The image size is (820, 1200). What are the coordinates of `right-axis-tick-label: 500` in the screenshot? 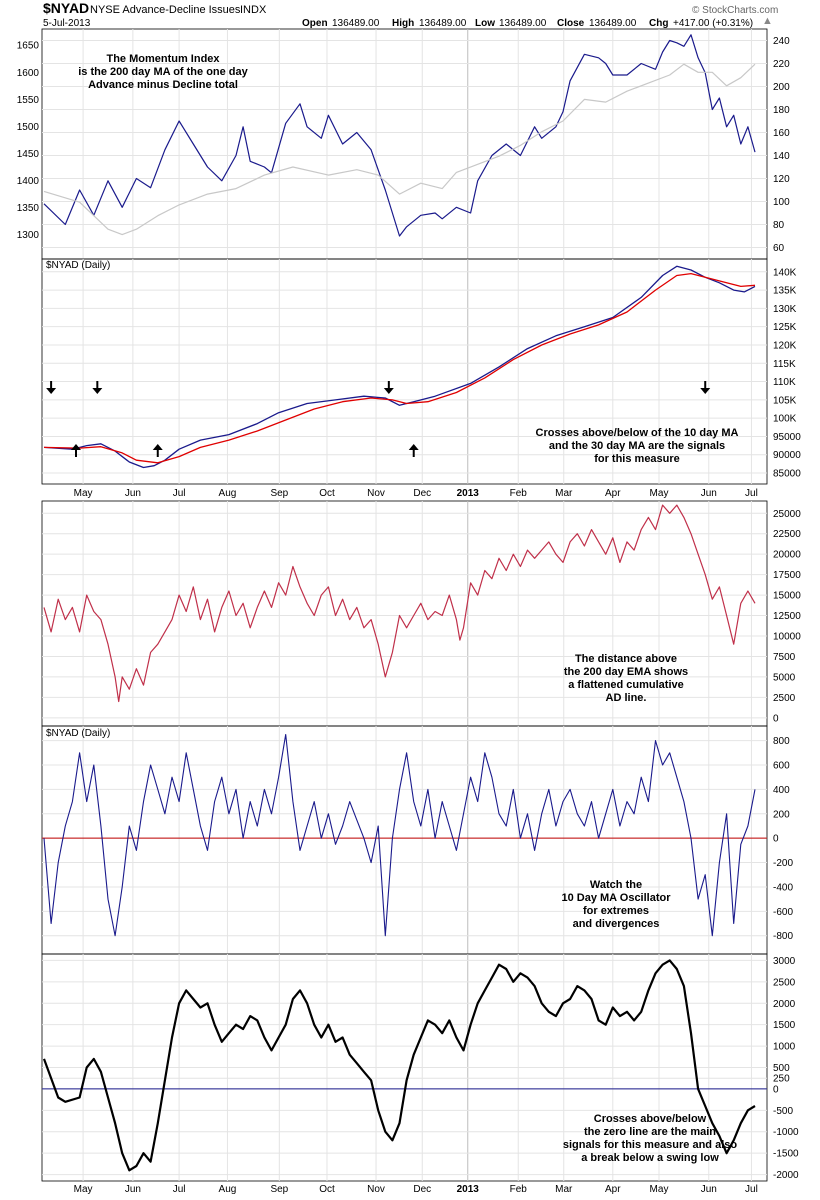 It's located at (781, 1068).